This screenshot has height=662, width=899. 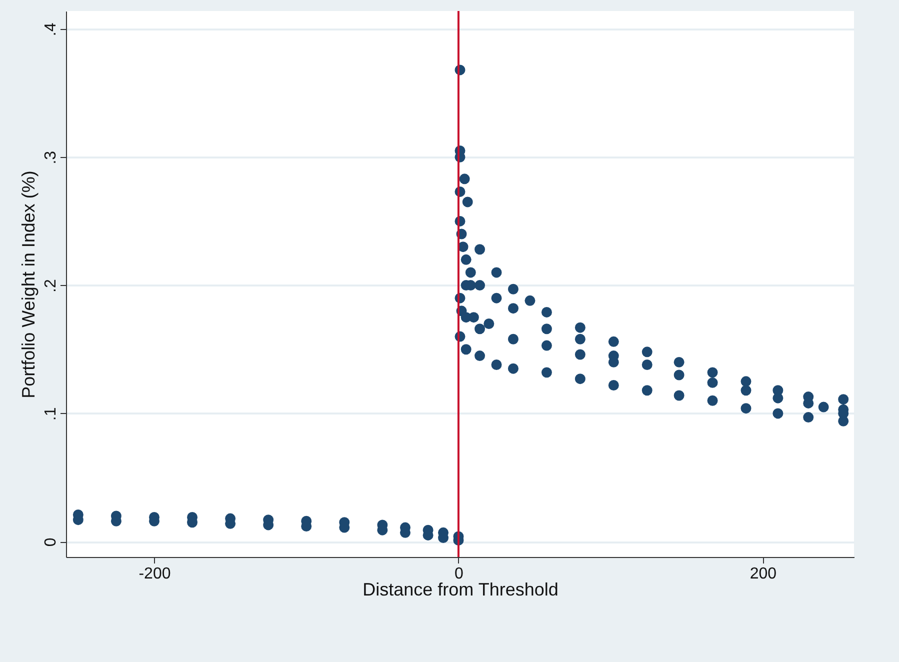 I want to click on y-tick-label: .3, so click(x=51, y=157).